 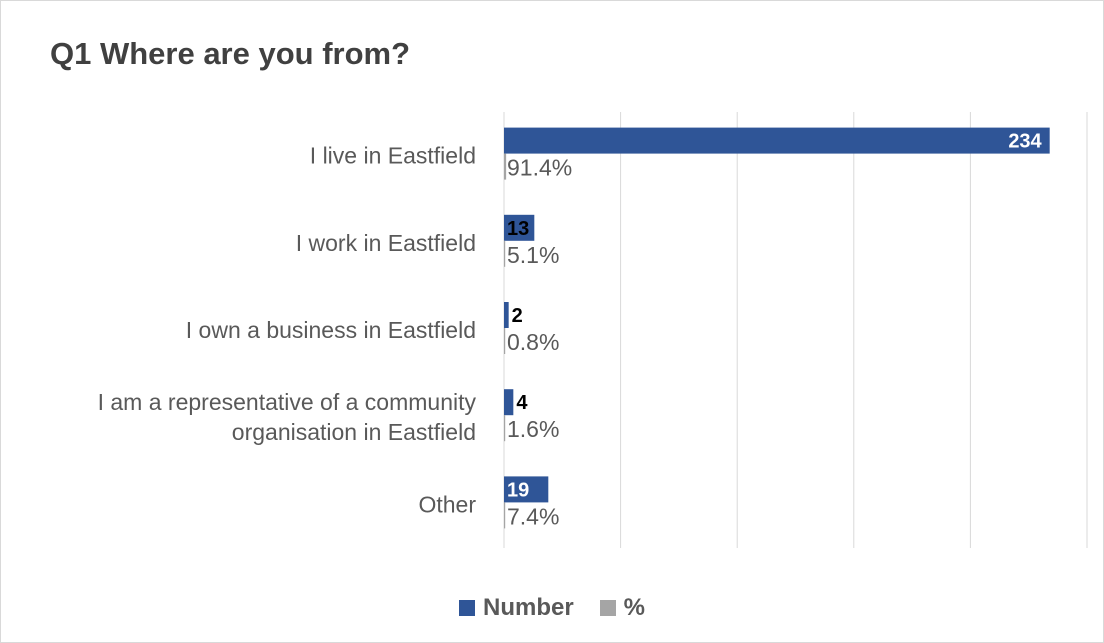 I want to click on legend: Number %, so click(x=552, y=608).